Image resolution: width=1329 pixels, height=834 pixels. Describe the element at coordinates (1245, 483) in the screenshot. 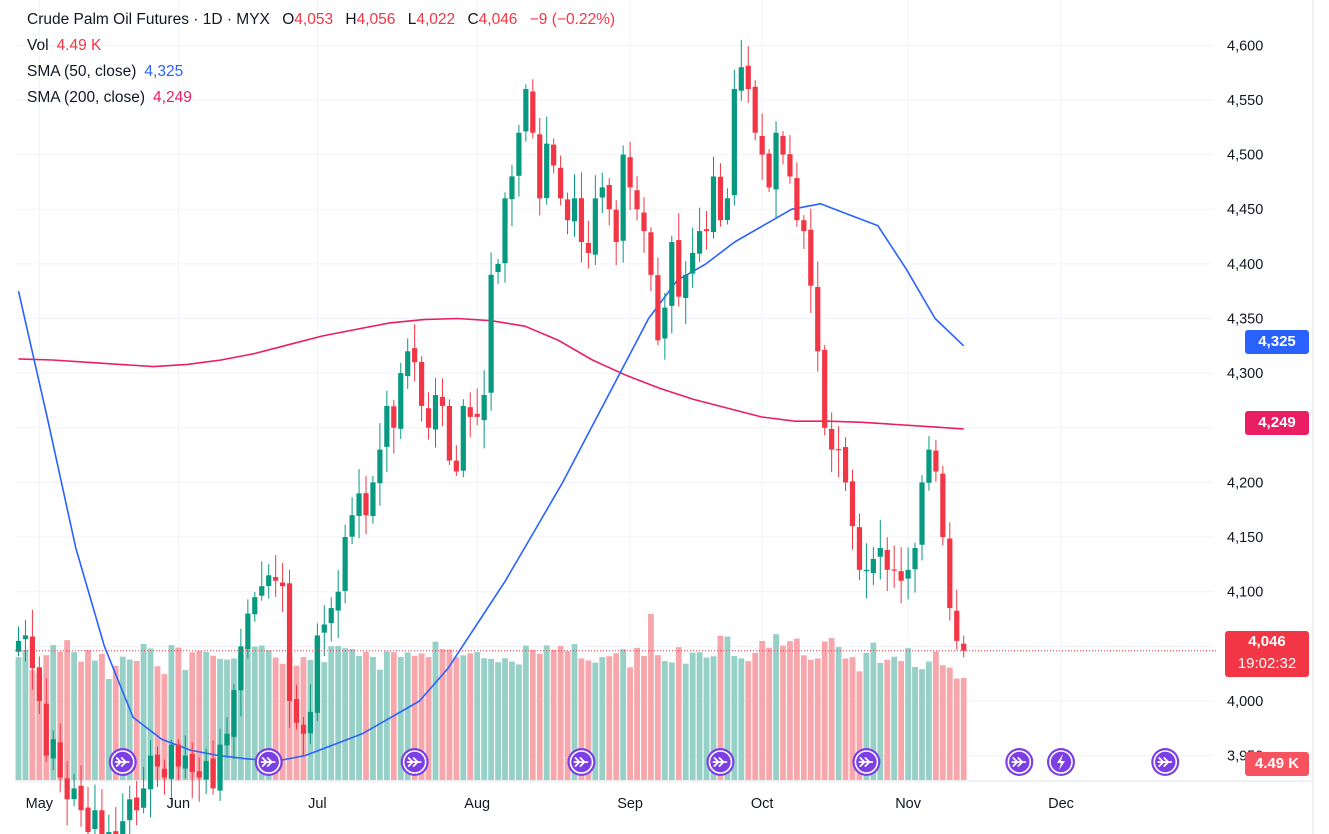

I see `y-tick-label: 4,200` at that location.